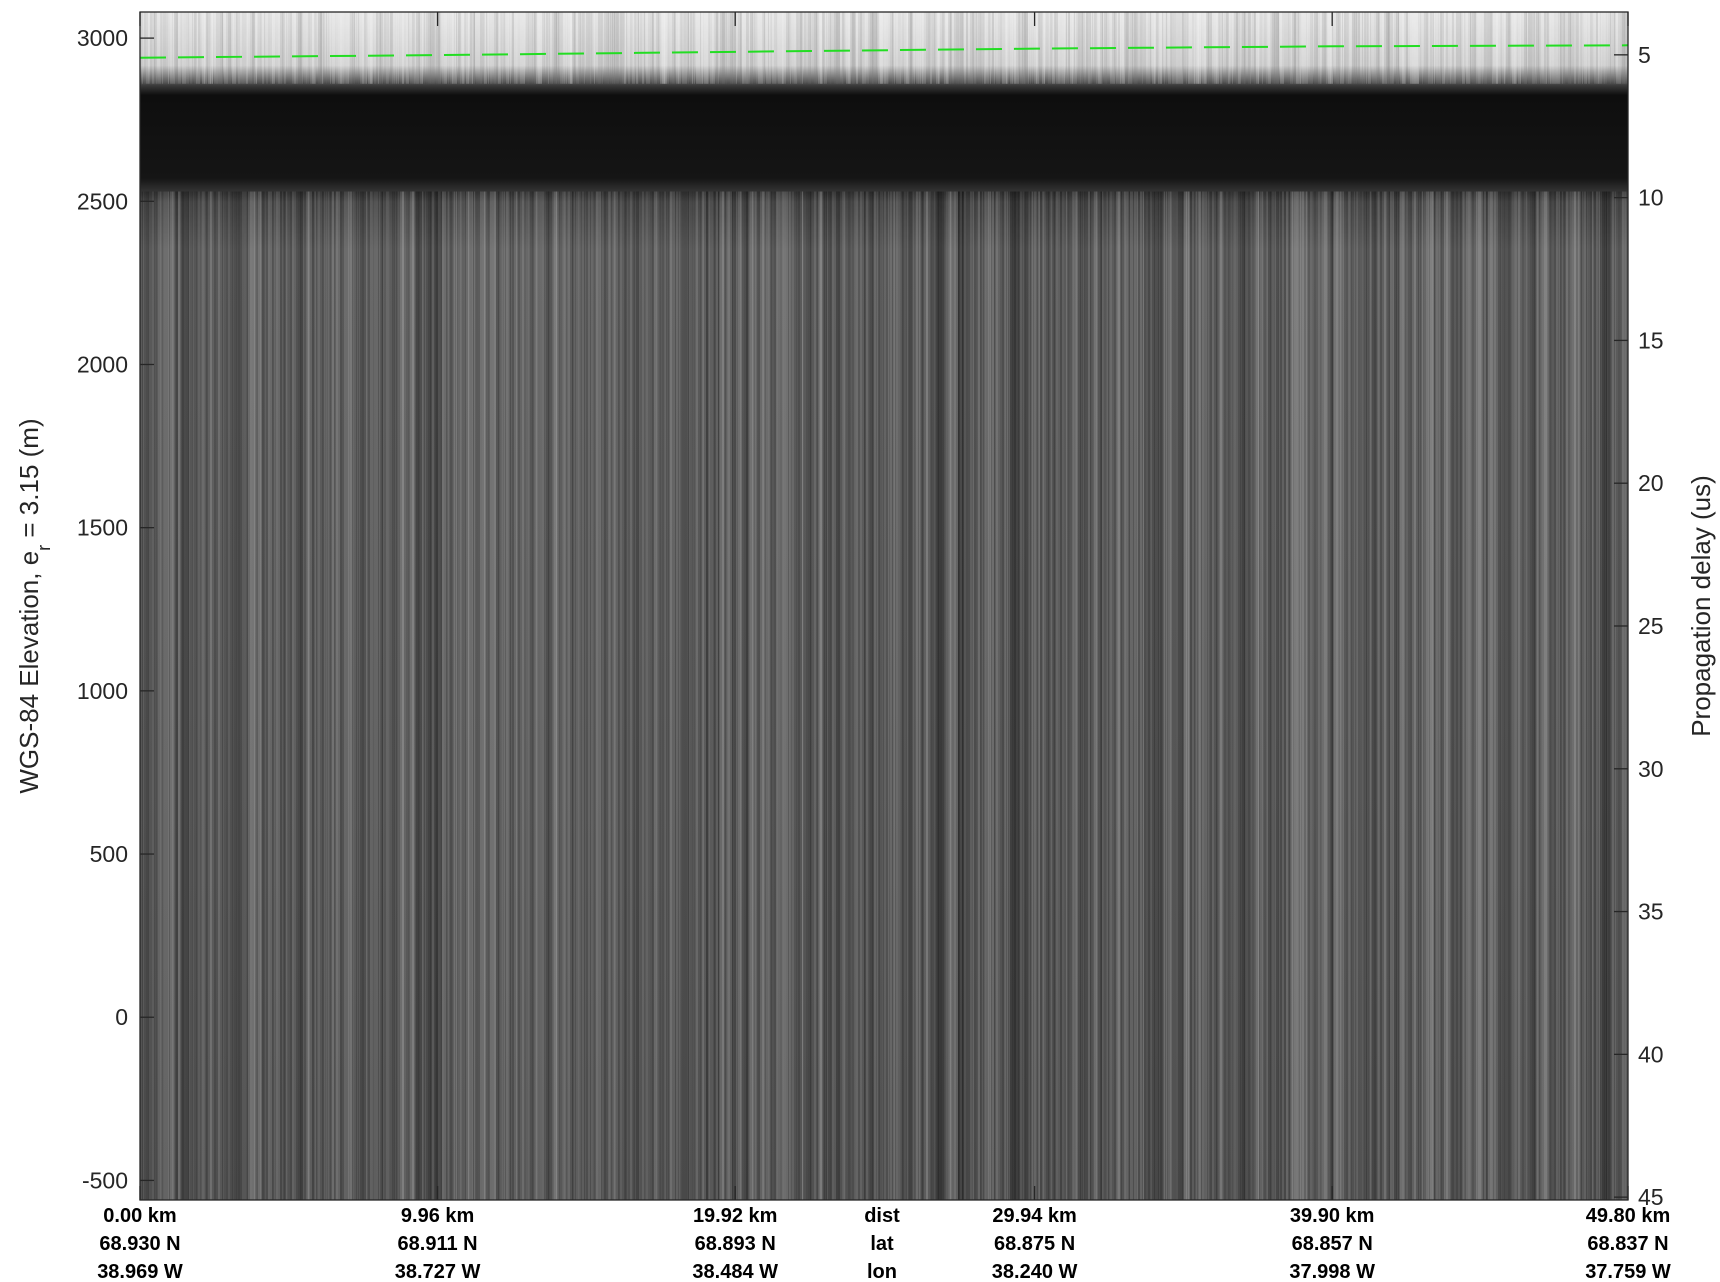  I want to click on left-tick-label: 2000, so click(102, 364).